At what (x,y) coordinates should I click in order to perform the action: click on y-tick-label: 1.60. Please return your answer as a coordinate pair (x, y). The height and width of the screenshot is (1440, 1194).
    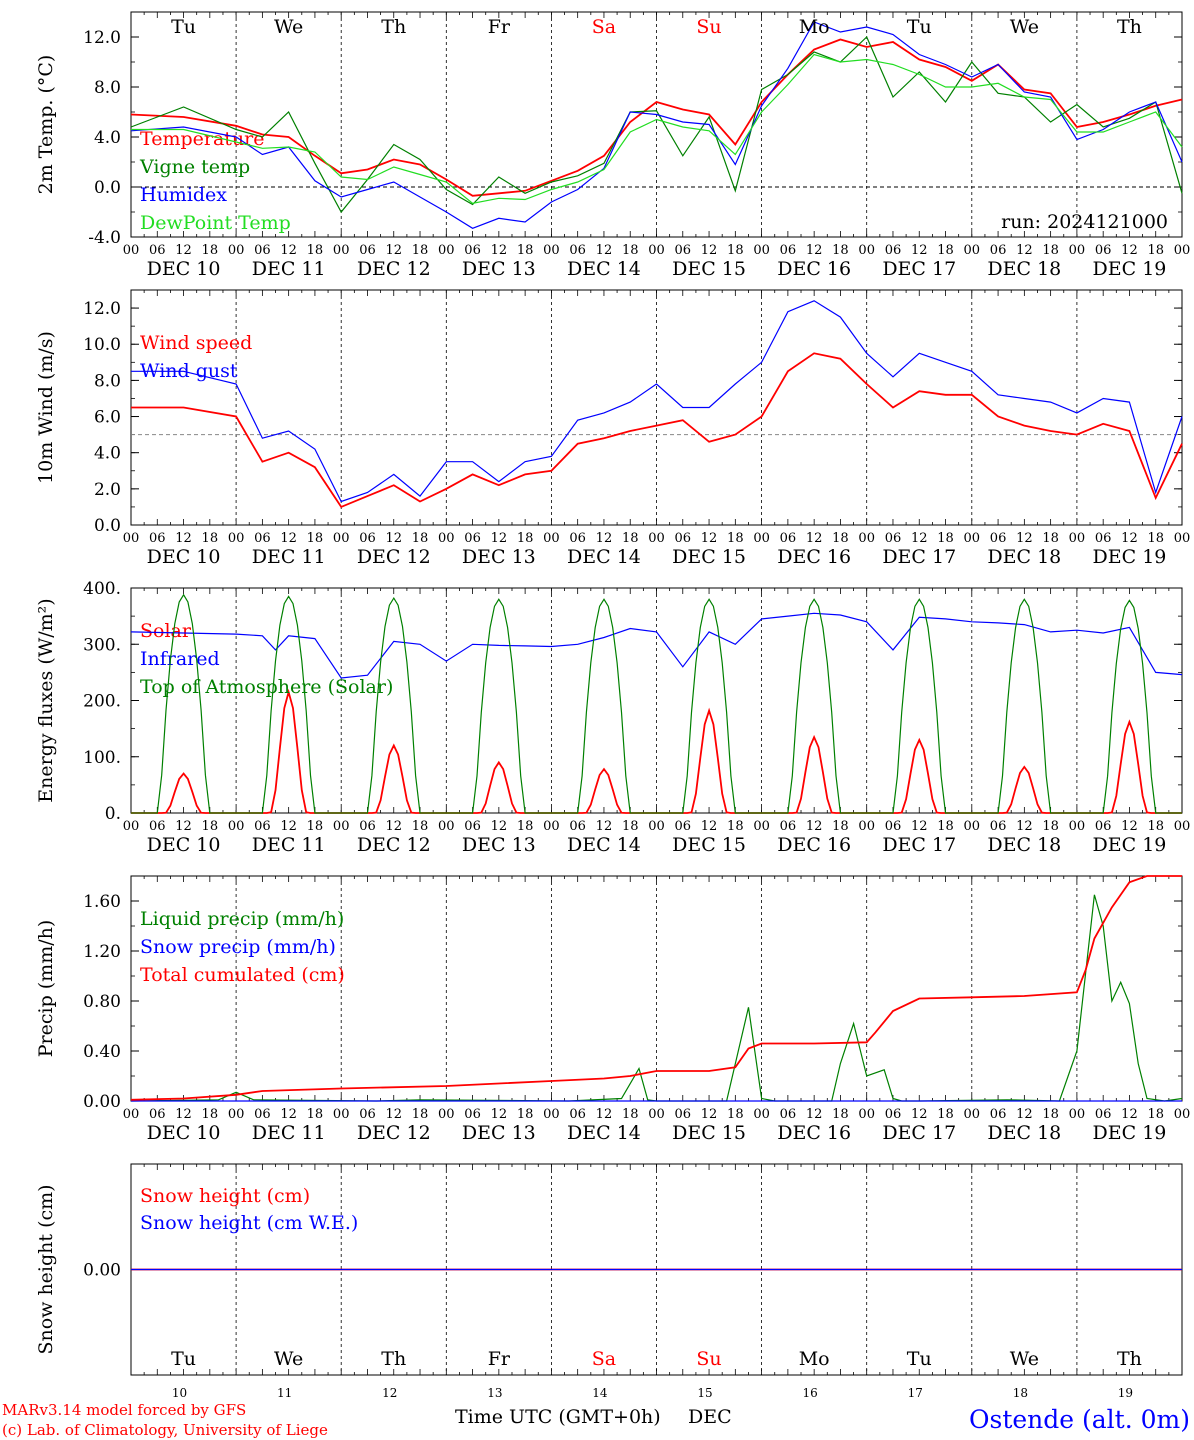
    Looking at the image, I should click on (102, 902).